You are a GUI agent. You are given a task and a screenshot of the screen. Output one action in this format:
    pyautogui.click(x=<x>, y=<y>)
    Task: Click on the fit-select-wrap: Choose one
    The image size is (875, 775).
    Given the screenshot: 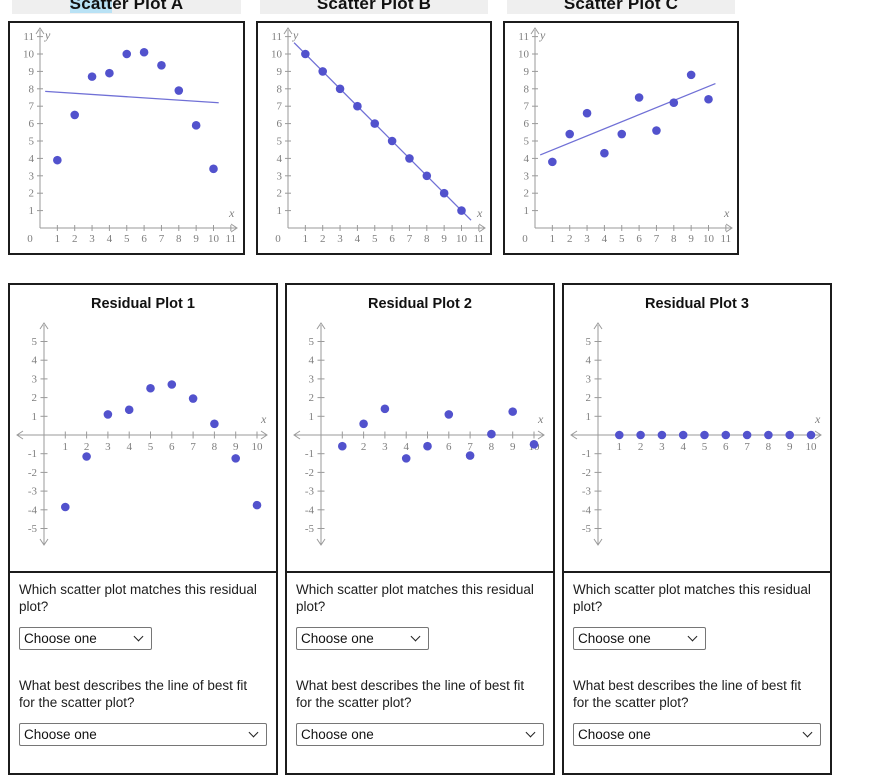 What is the action you would take?
    pyautogui.click(x=420, y=734)
    